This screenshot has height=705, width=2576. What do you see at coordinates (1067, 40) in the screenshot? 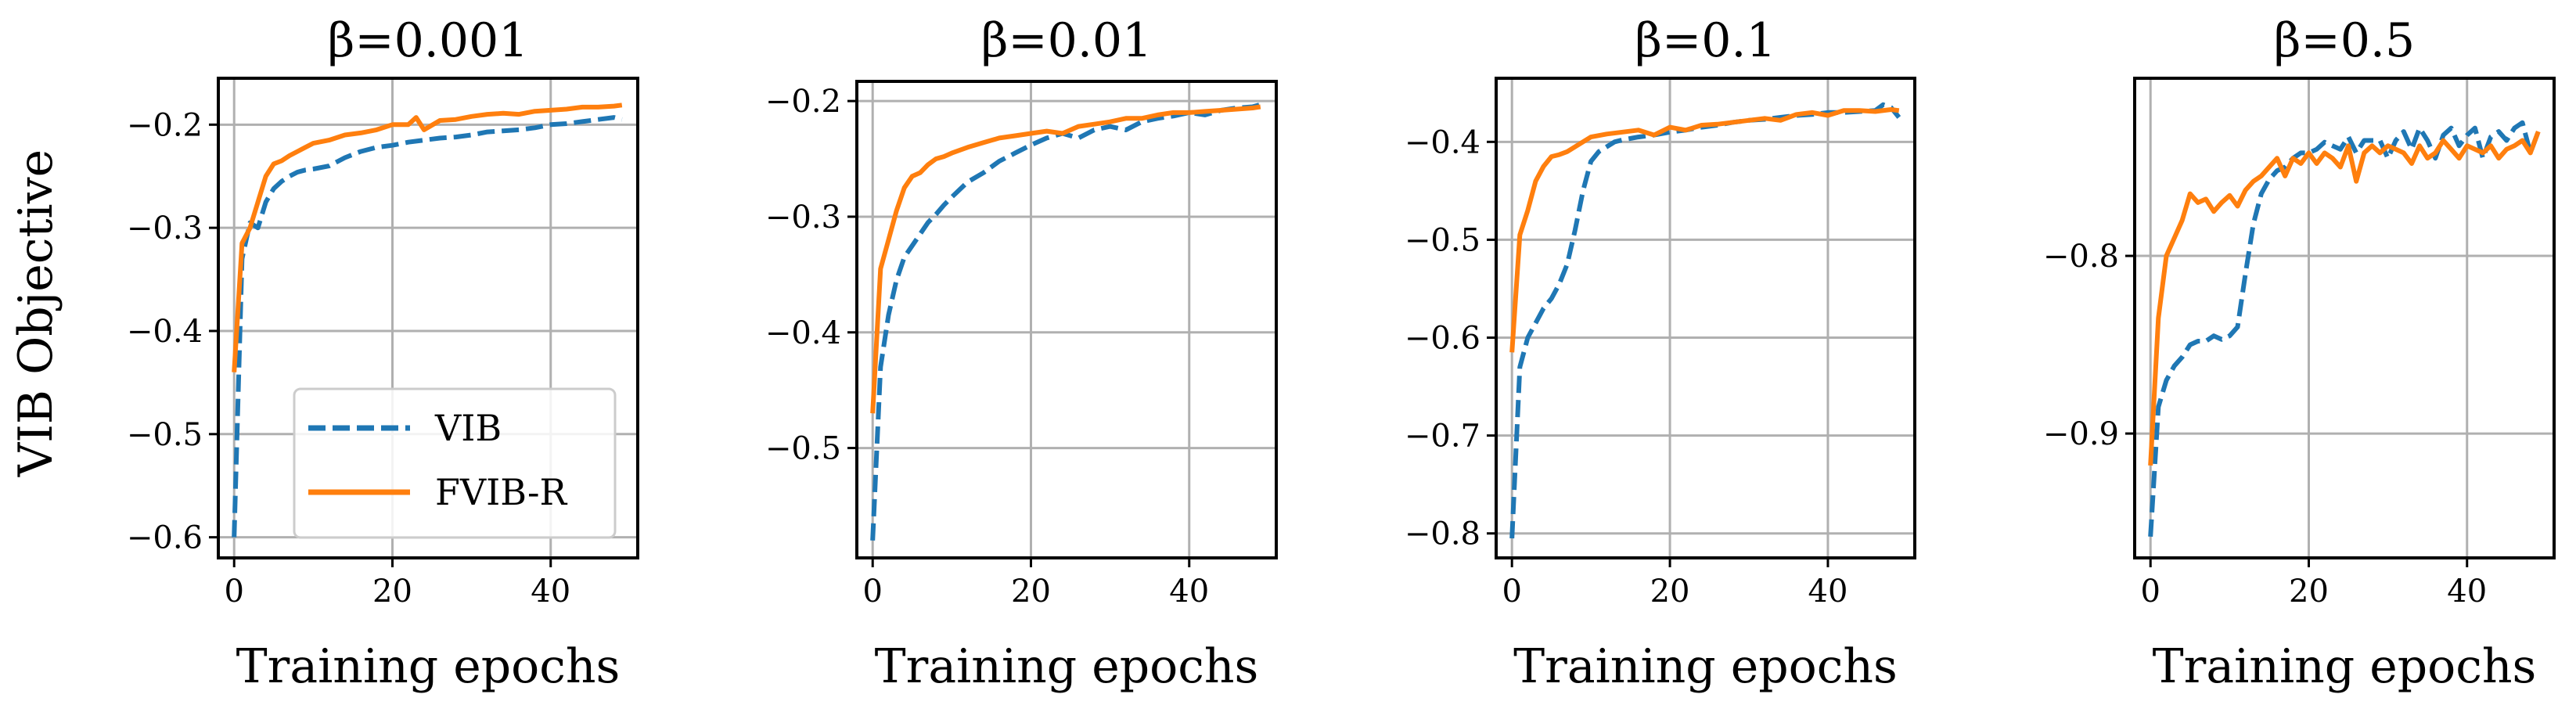
I see `chart-title: β=0.01` at bounding box center [1067, 40].